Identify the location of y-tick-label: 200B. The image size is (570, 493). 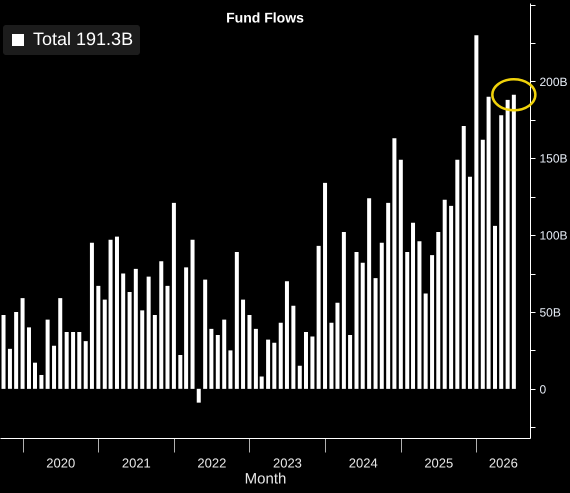
(554, 81).